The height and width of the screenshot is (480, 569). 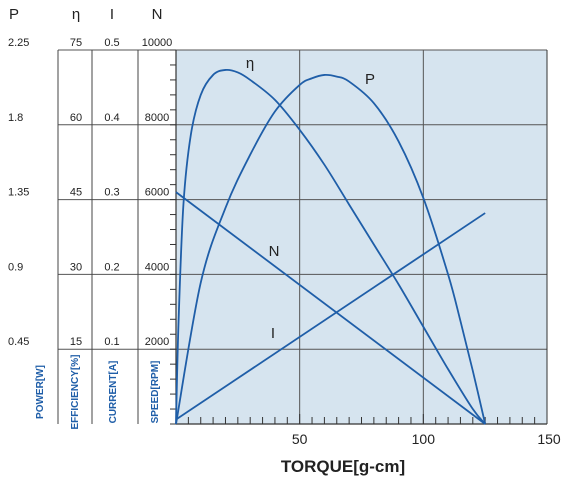 What do you see at coordinates (40, 392) in the screenshot?
I see `axis-title: POWER[W]` at bounding box center [40, 392].